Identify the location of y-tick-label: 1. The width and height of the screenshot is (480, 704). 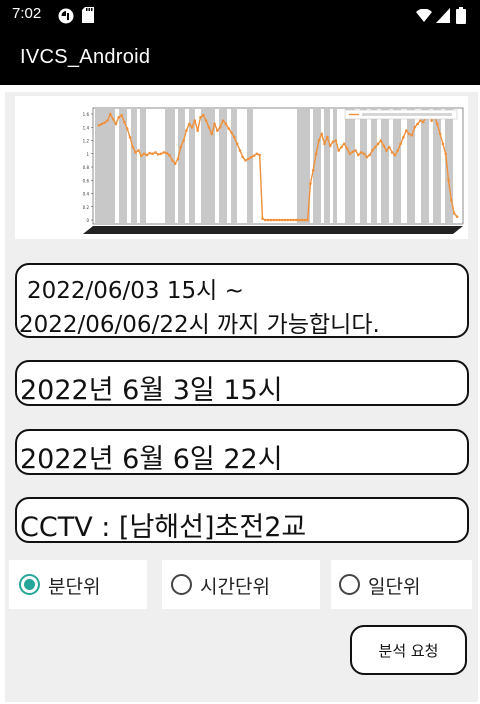
(87, 154).